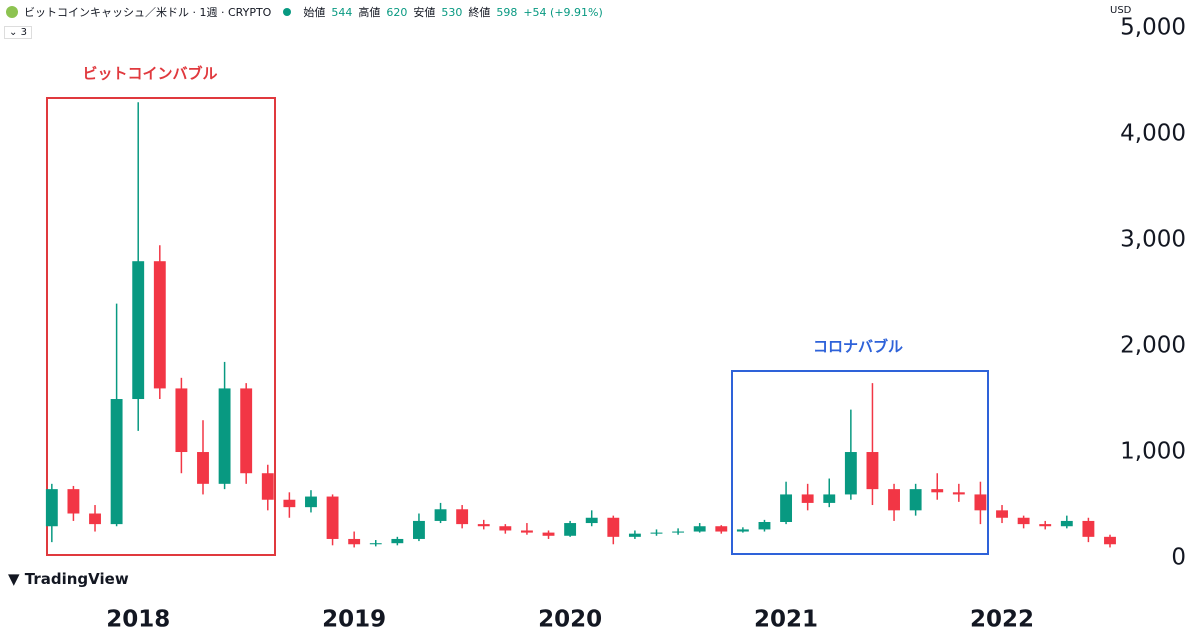 This screenshot has width=1200, height=644. I want to click on brand-logo: ▼ TradingView, so click(68, 579).